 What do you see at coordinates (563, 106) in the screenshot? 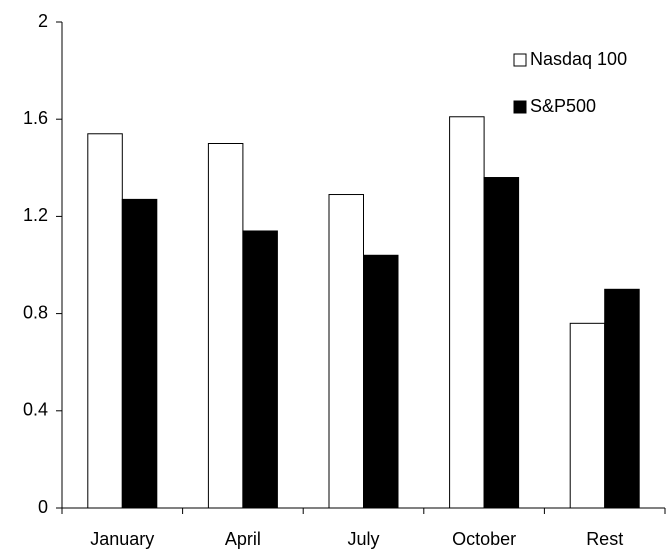
I see `legend-label: S&P500` at bounding box center [563, 106].